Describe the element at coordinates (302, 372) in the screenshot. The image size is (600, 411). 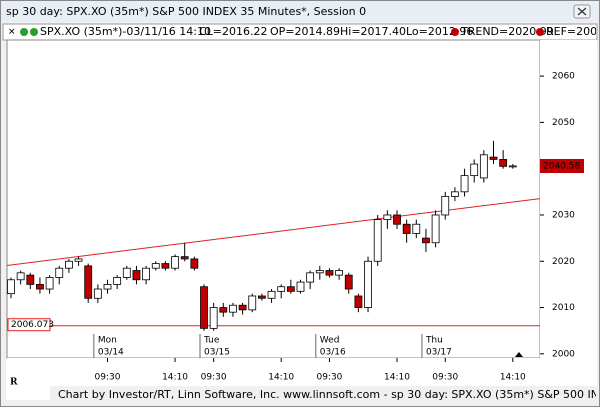
I see `x-axis-area` at that location.